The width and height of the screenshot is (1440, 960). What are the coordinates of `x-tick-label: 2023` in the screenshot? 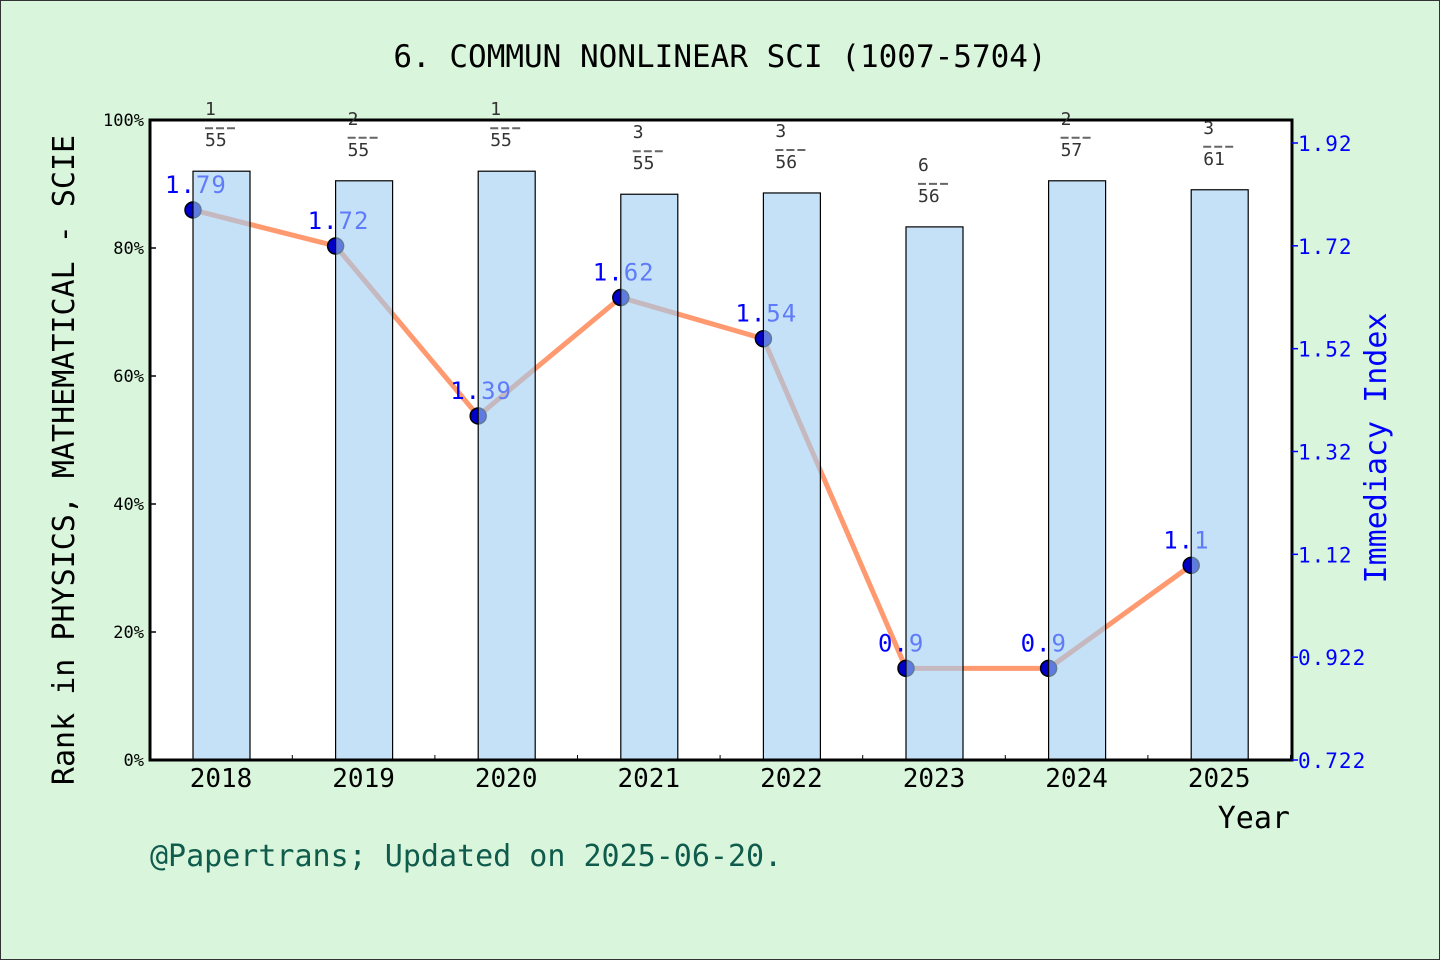 It's located at (934, 779).